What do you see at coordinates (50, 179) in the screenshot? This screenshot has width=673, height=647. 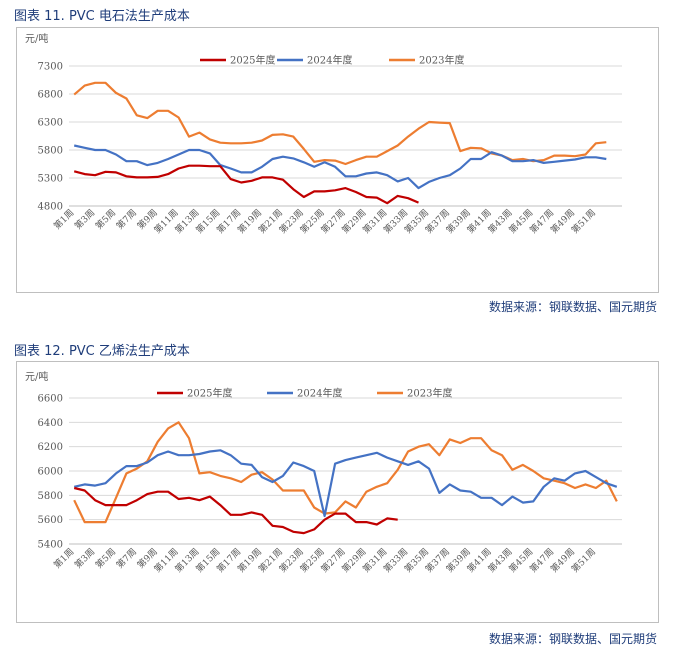 I see `y-tick-label: 5300` at bounding box center [50, 179].